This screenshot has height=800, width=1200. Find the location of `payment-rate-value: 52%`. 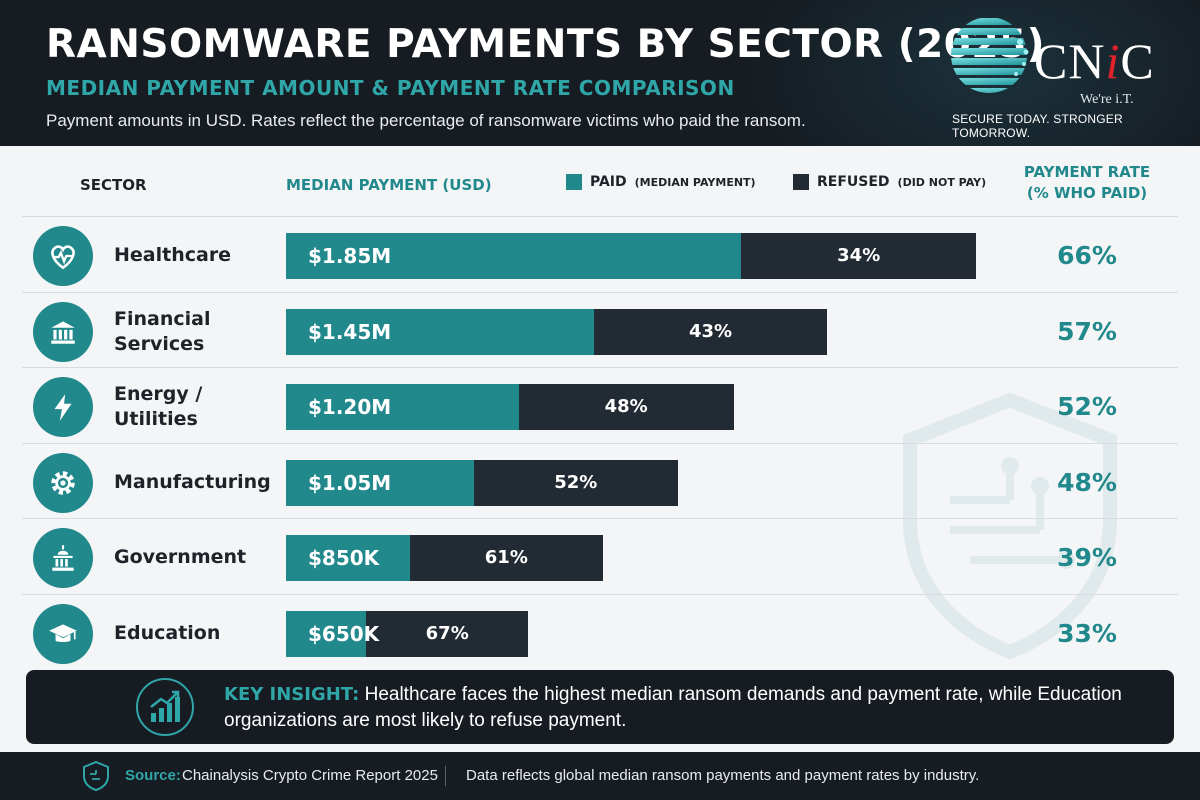

payment-rate-value: 52% is located at coordinates (1087, 407).